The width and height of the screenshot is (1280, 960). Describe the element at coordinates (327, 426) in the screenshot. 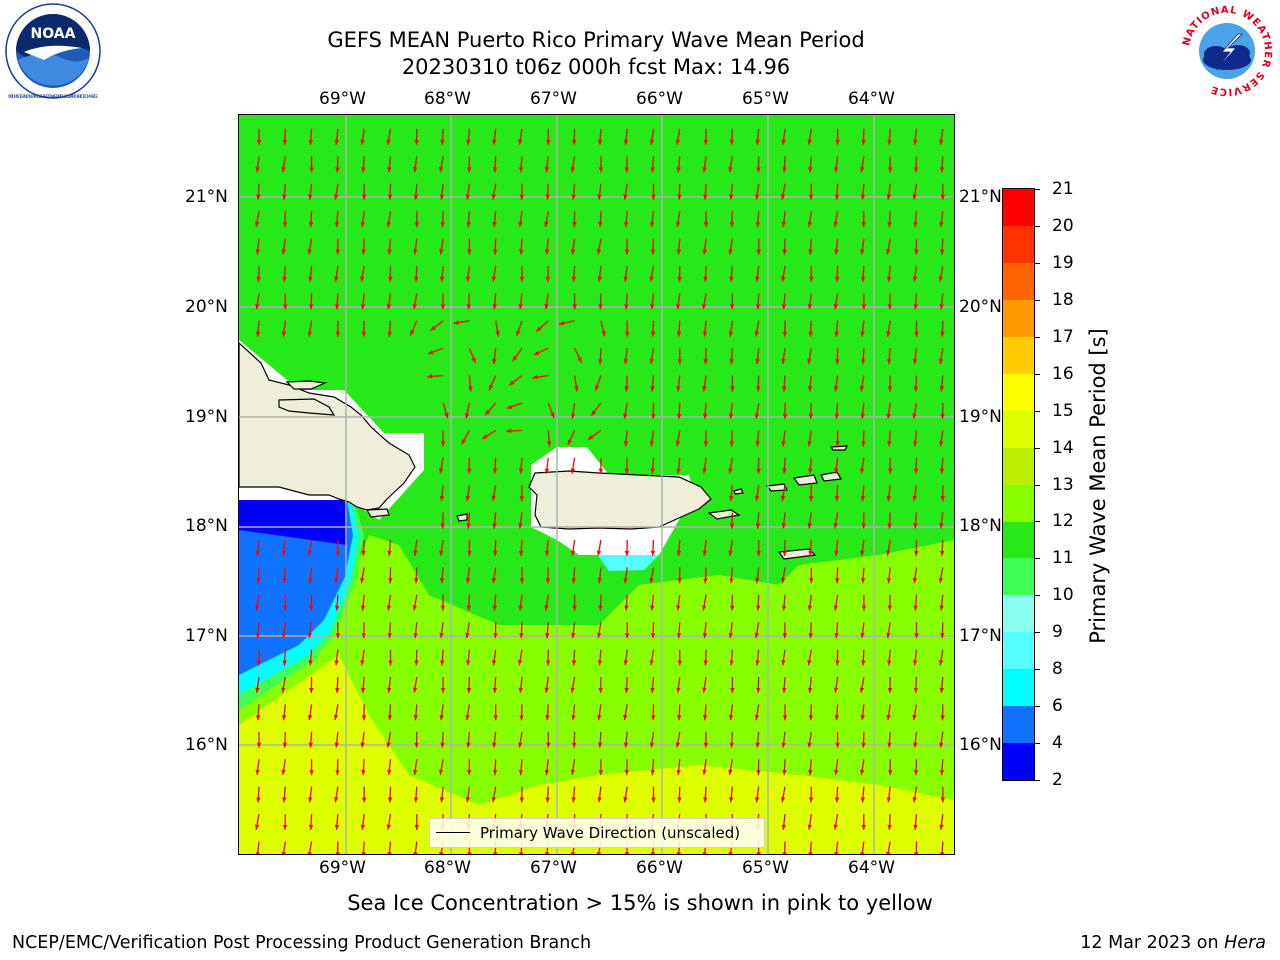

I see `hispaniola-land` at that location.